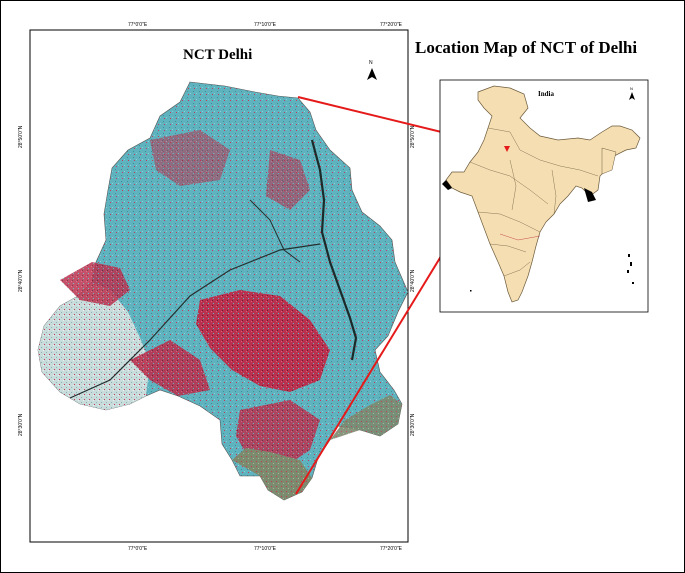  What do you see at coordinates (391, 25) in the screenshot?
I see `top-tick-3: 77°20'0"E` at bounding box center [391, 25].